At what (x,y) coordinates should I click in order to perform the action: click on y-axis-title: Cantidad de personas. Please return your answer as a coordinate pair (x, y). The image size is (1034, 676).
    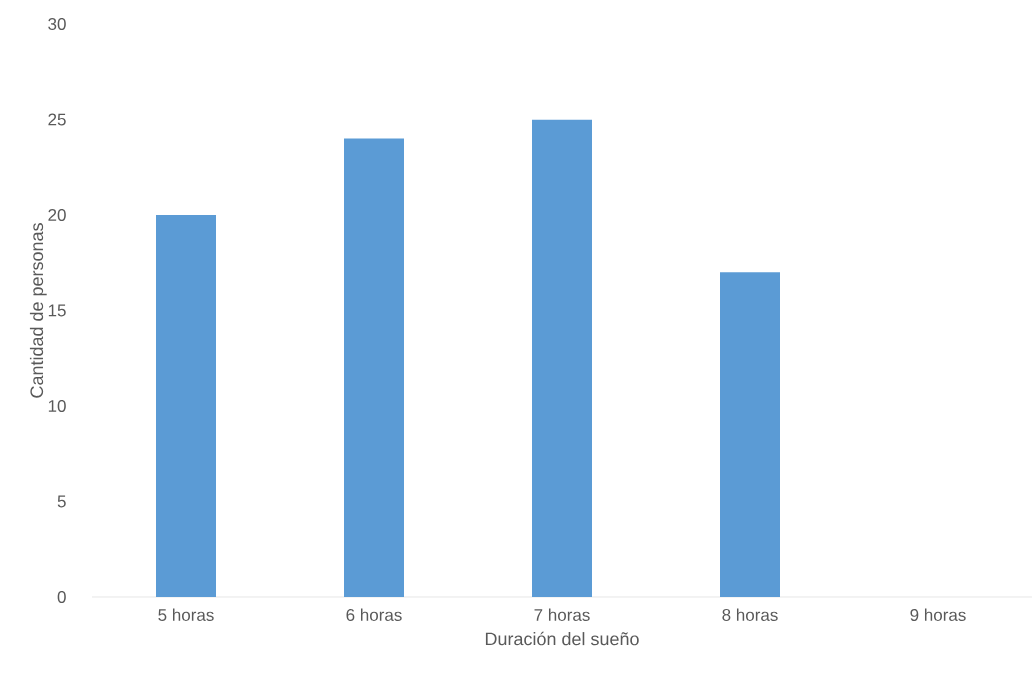
    Looking at the image, I should click on (38, 310).